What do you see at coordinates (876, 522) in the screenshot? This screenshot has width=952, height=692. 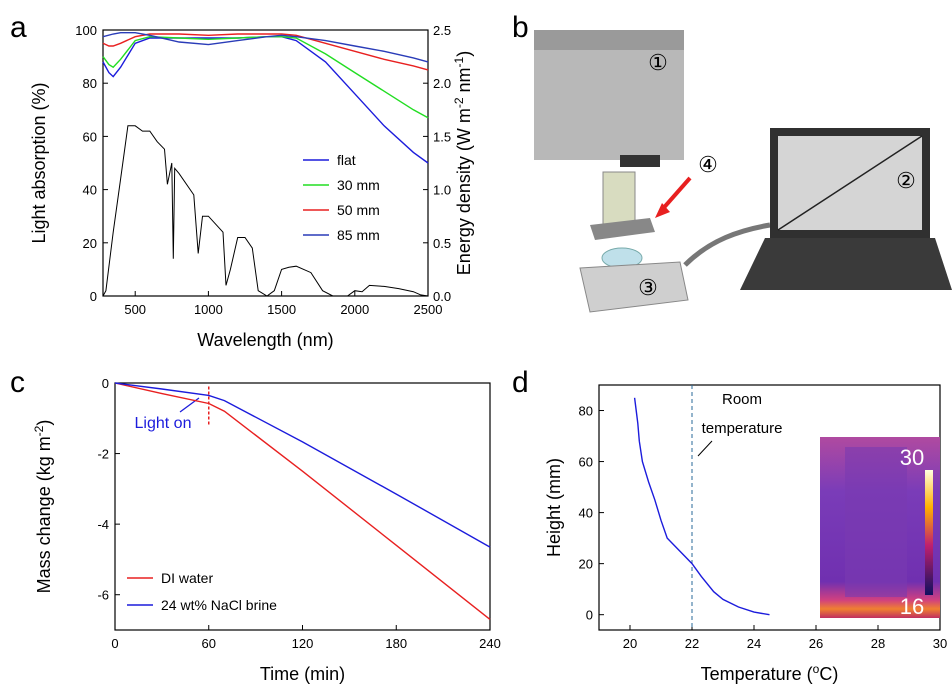 I see `inset-sample` at bounding box center [876, 522].